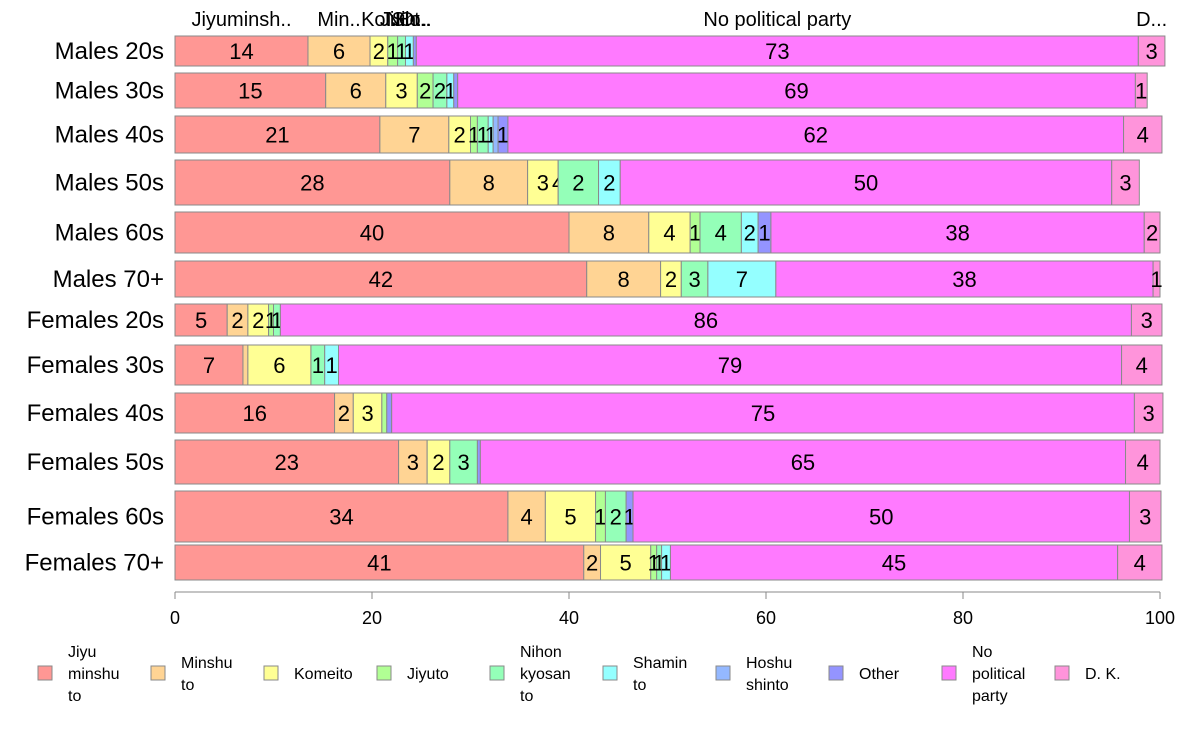 This screenshot has width=1188, height=736. I want to click on legend-label: No political party, so click(998, 674).